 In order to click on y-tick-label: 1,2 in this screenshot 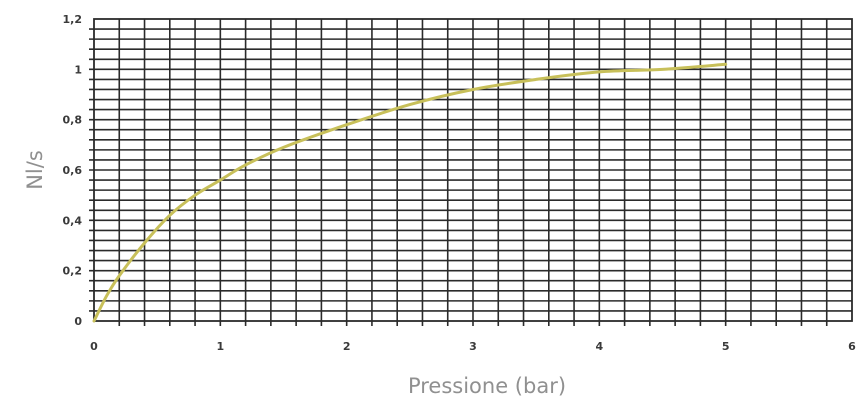, I will do `click(73, 19)`.